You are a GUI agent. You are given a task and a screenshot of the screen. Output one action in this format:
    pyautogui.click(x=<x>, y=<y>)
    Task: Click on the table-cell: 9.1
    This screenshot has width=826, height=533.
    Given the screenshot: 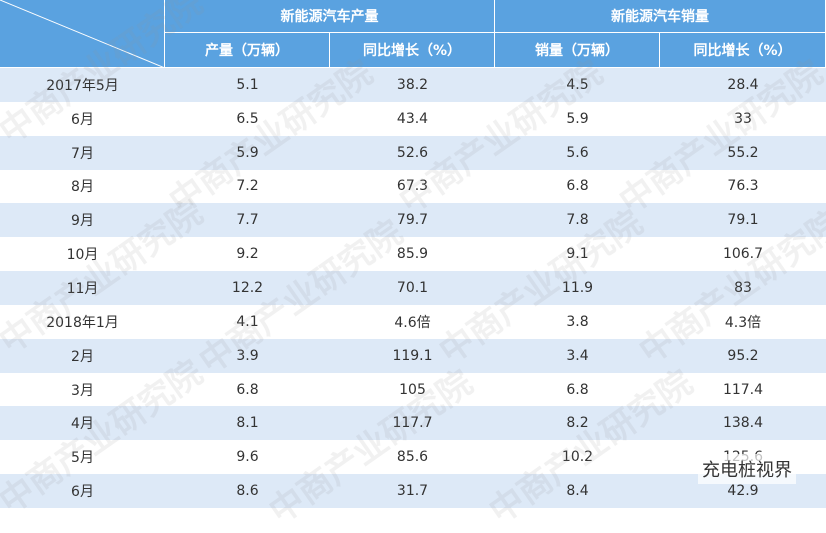 What is the action you would take?
    pyautogui.click(x=577, y=254)
    